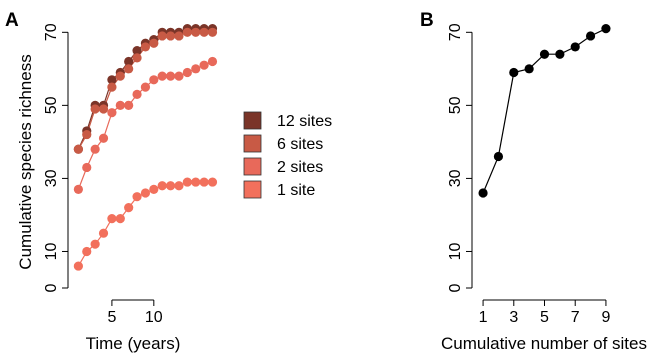  What do you see at coordinates (427, 20) in the screenshot?
I see `panel-b-label: B` at bounding box center [427, 20].